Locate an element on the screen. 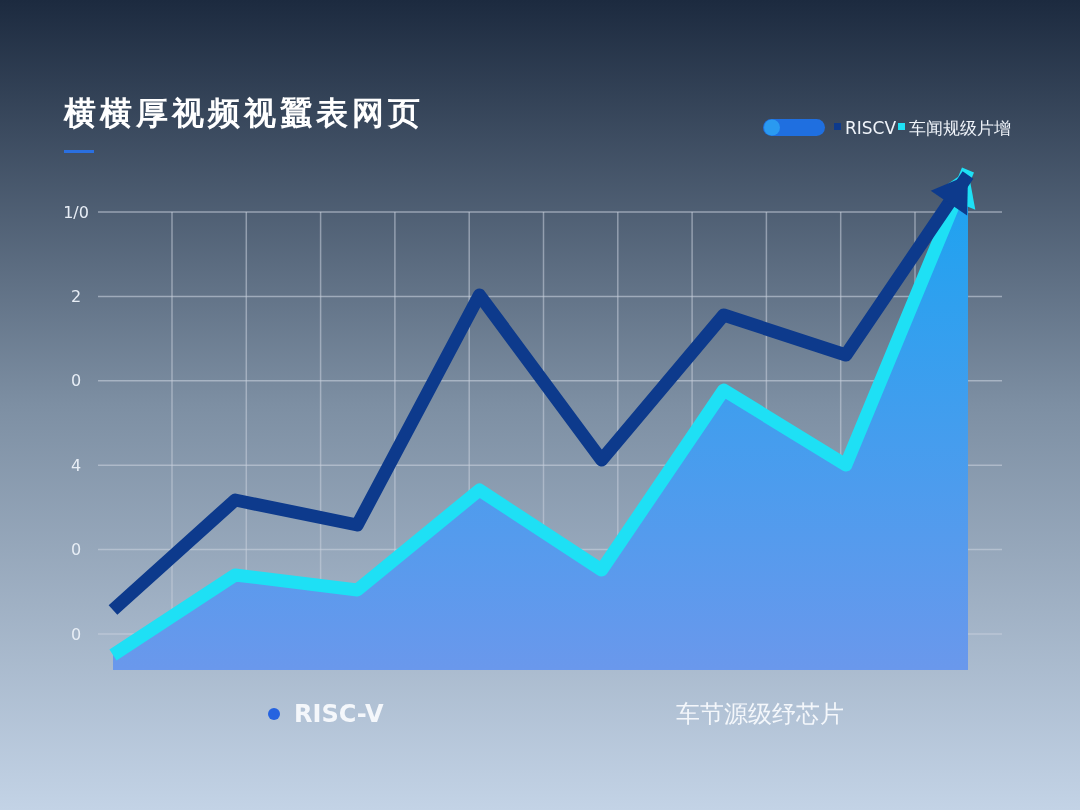  chart-title: 横横厚视频视蠶表网页 is located at coordinates (243, 113).